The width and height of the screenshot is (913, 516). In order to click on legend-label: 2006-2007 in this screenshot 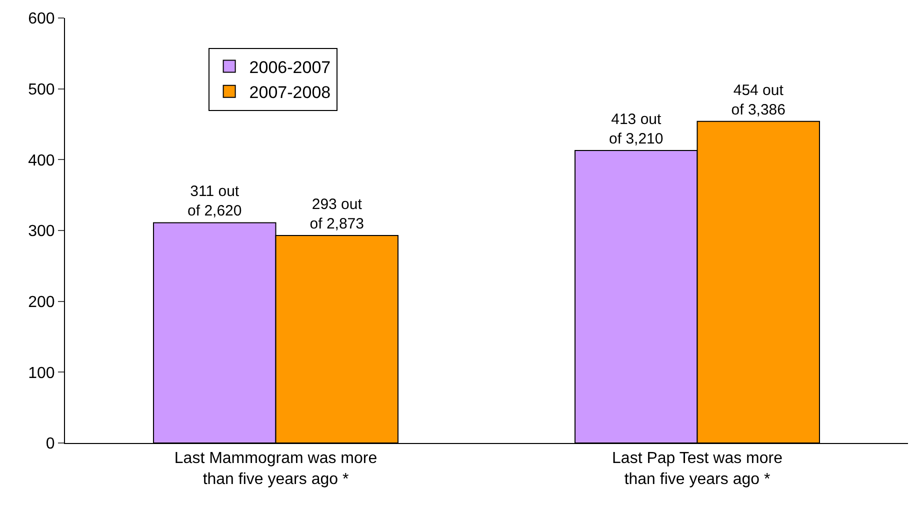, I will do `click(290, 67)`.